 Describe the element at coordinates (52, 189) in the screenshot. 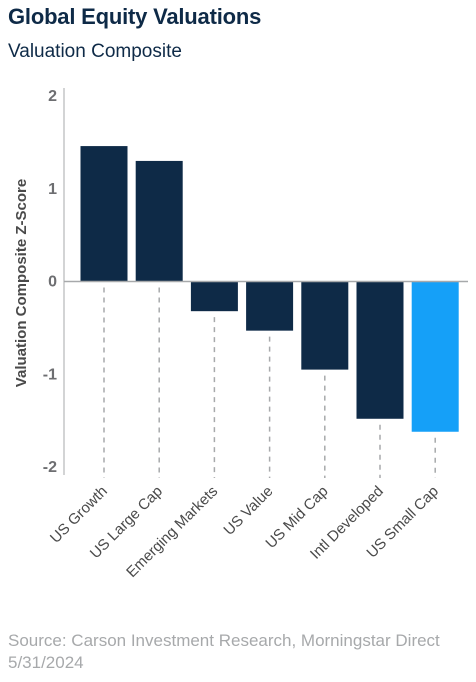

I see `y-tick-label: 1` at that location.